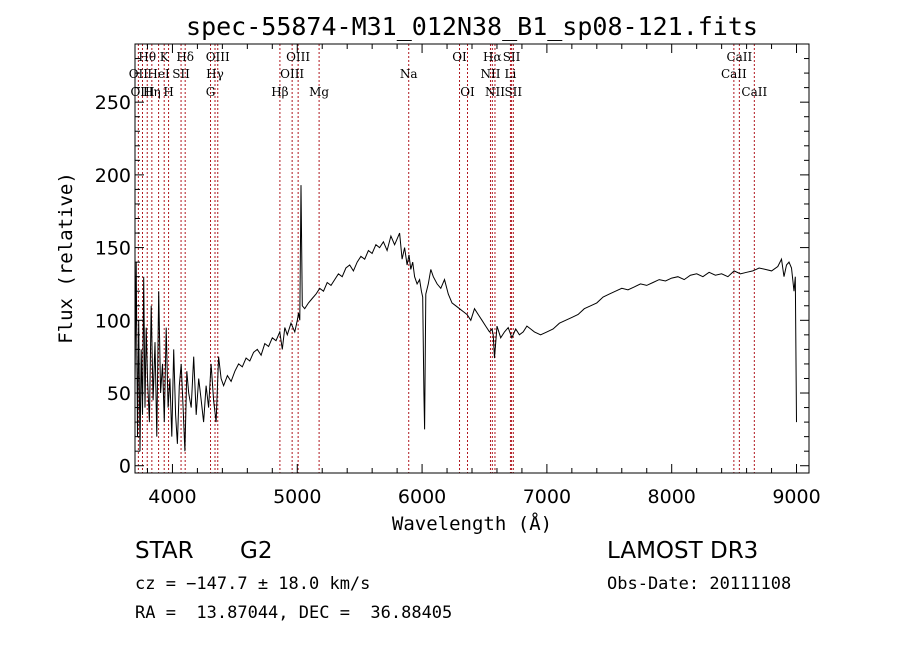 This screenshot has width=900, height=649. What do you see at coordinates (253, 584) in the screenshot?
I see `redshift-velocity: cz = −147.7 ± 18.0 km/s` at bounding box center [253, 584].